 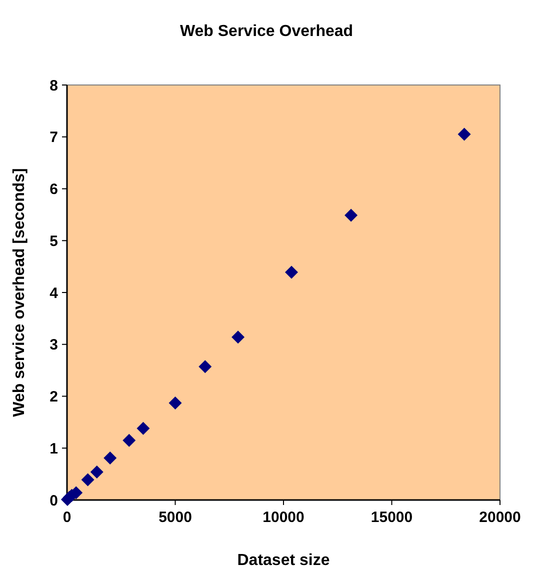 What do you see at coordinates (391, 517) in the screenshot?
I see `x-tick-label: 15000` at bounding box center [391, 517].